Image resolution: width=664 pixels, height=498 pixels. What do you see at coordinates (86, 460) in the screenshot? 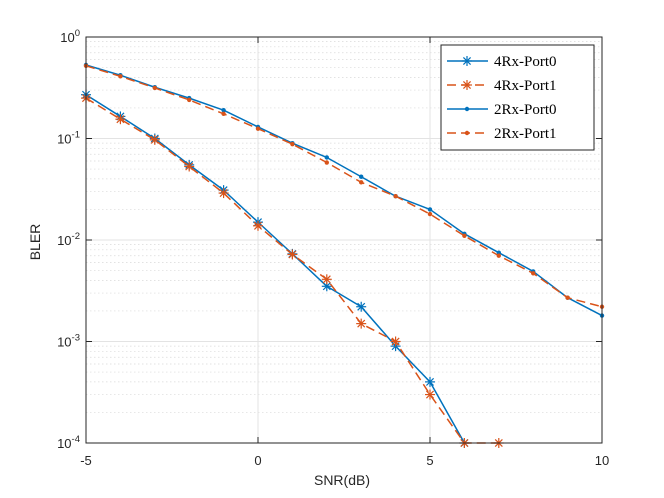
I see `x-tick-label: -5` at bounding box center [86, 460].